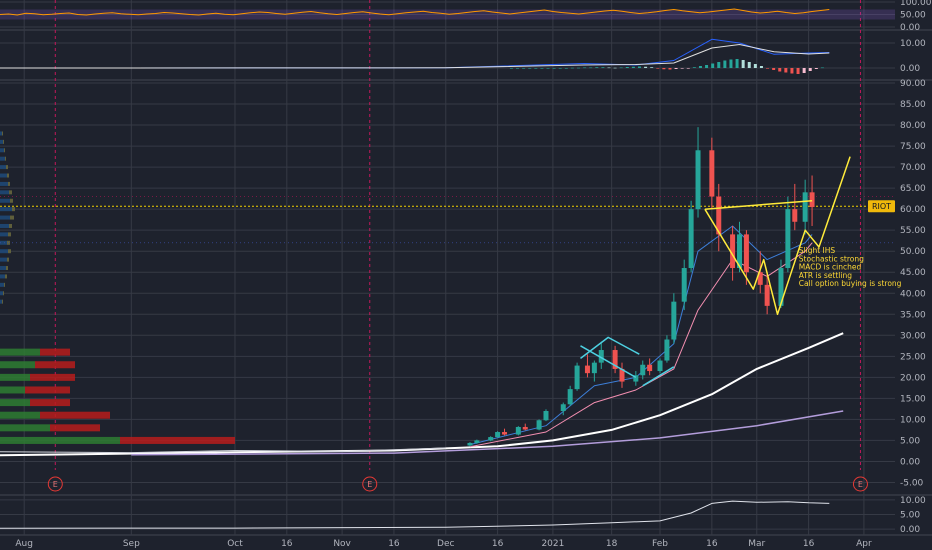 Image resolution: width=932 pixels, height=550 pixels. I want to click on symbol-price-tag, so click(881, 206).